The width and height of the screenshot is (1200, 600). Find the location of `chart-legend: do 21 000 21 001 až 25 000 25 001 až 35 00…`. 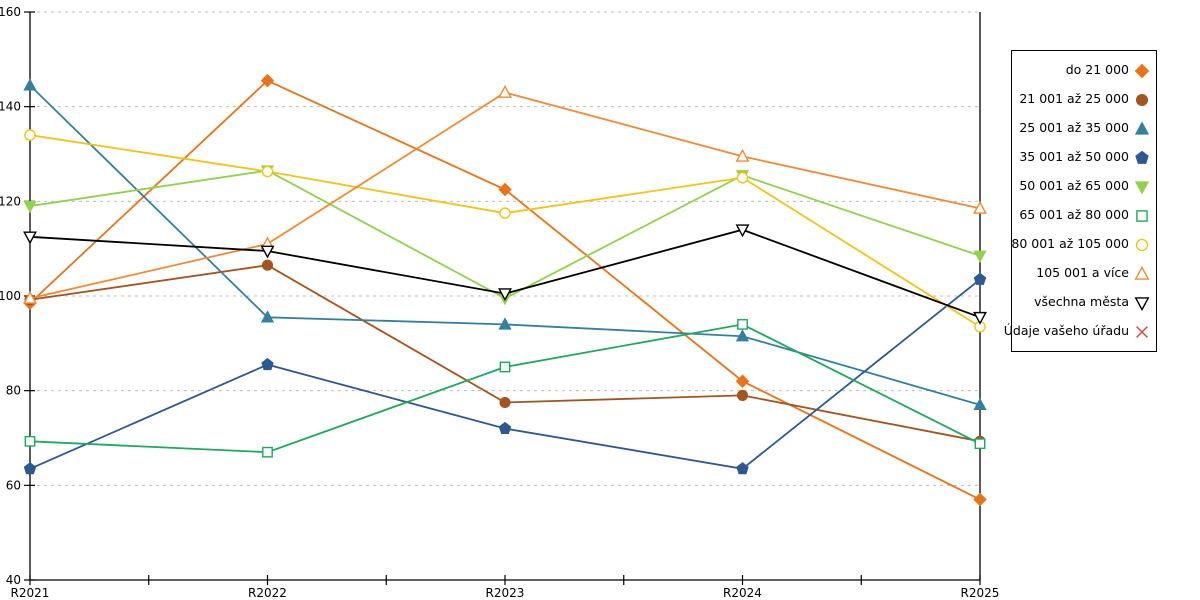

chart-legend: do 21 000 21 001 až 25 000 25 001 až 35 00… is located at coordinates (1080, 201).